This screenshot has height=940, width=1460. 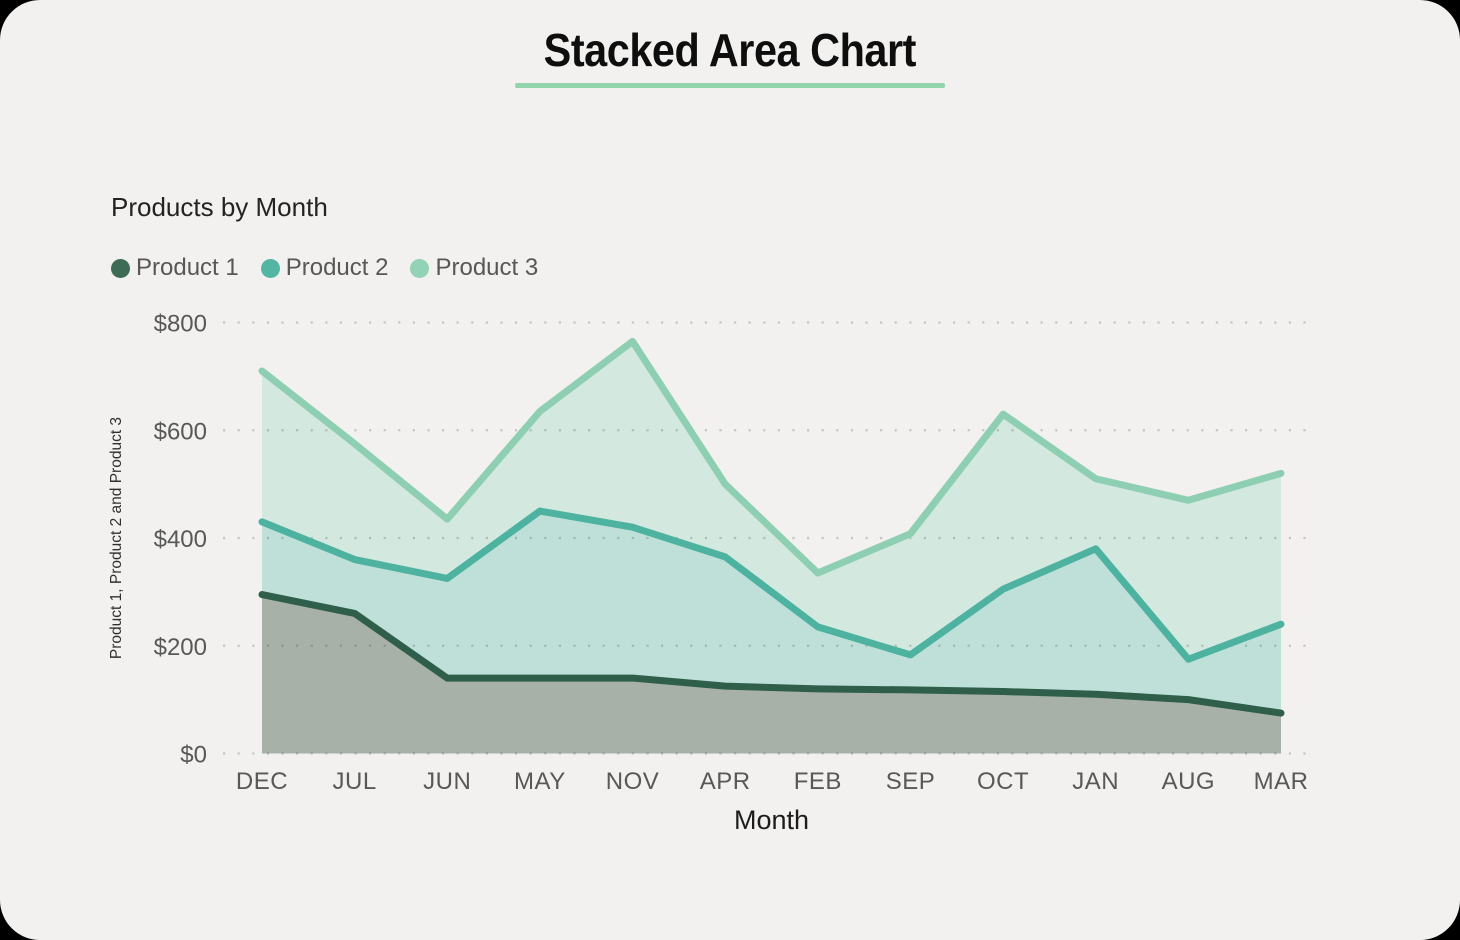 I want to click on y-tick-label: $0, so click(x=193, y=755).